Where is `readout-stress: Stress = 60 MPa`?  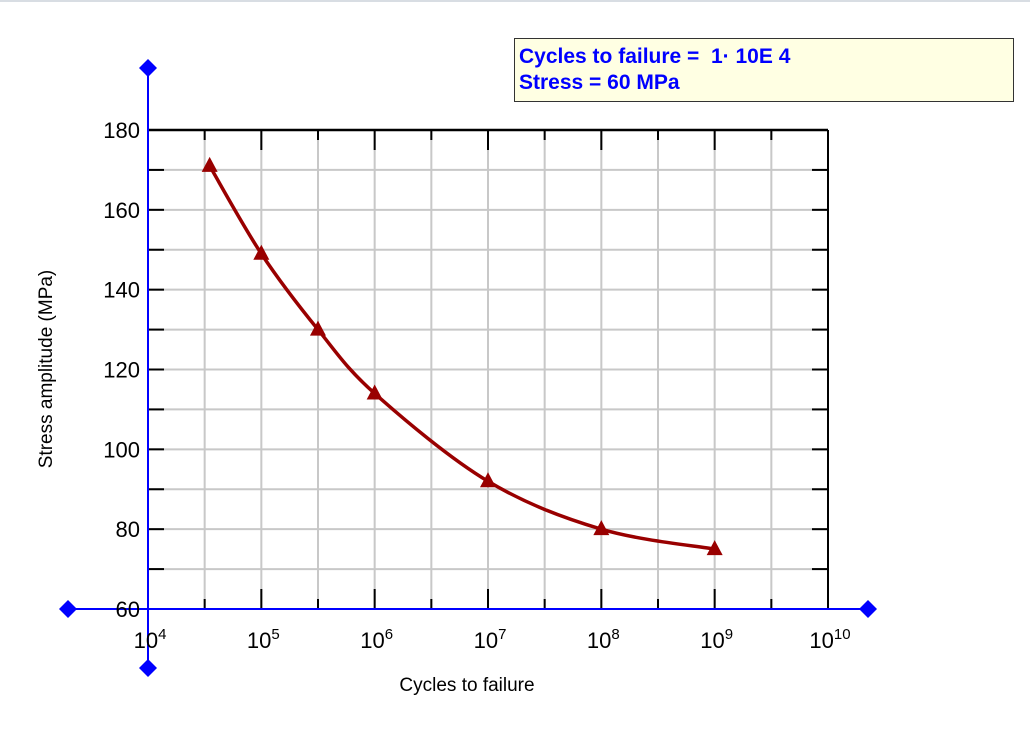 readout-stress: Stress = 60 MPa is located at coordinates (599, 82).